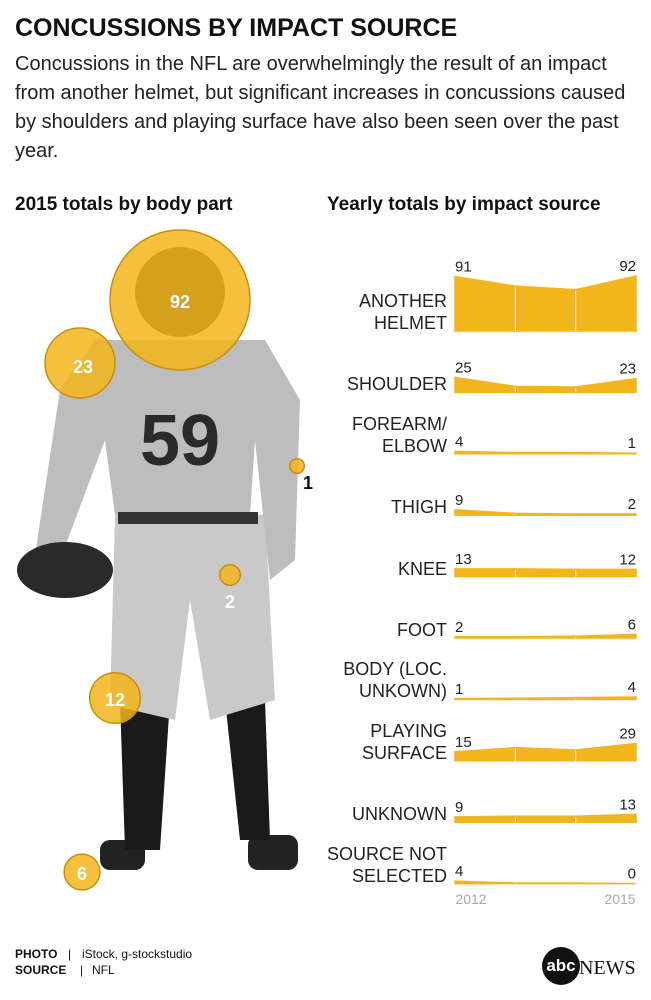 The image size is (651, 1000). Describe the element at coordinates (230, 602) in the screenshot. I see `bubble-label: 2` at that location.